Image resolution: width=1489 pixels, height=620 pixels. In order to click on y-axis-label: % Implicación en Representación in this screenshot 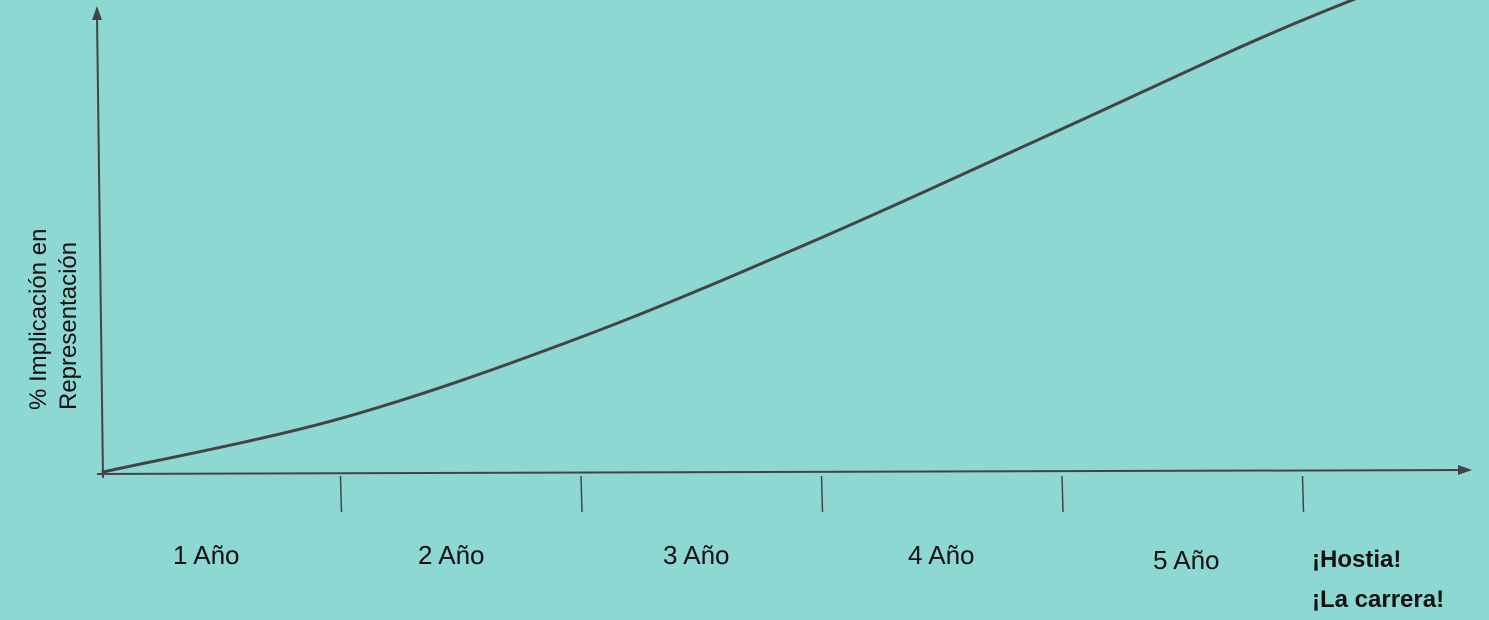, I will do `click(53, 319)`.